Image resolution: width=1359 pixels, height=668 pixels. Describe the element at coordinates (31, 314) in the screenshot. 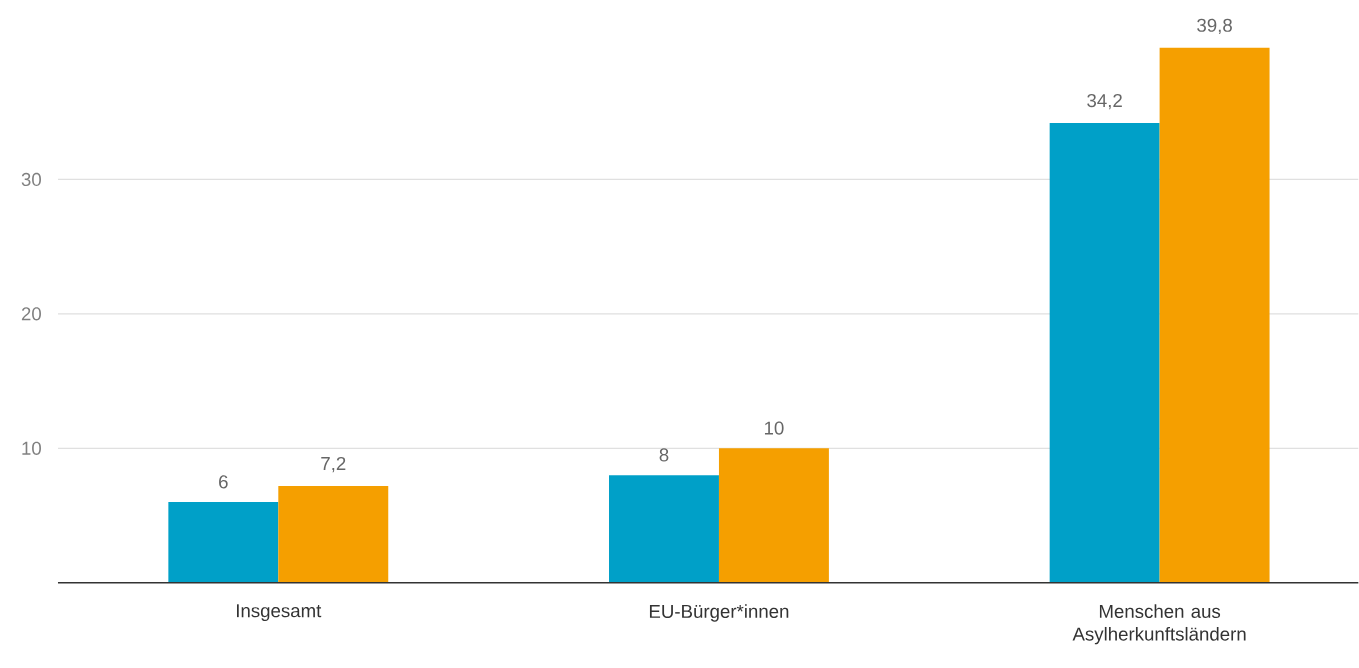

I see `y-tick-label: 20` at that location.